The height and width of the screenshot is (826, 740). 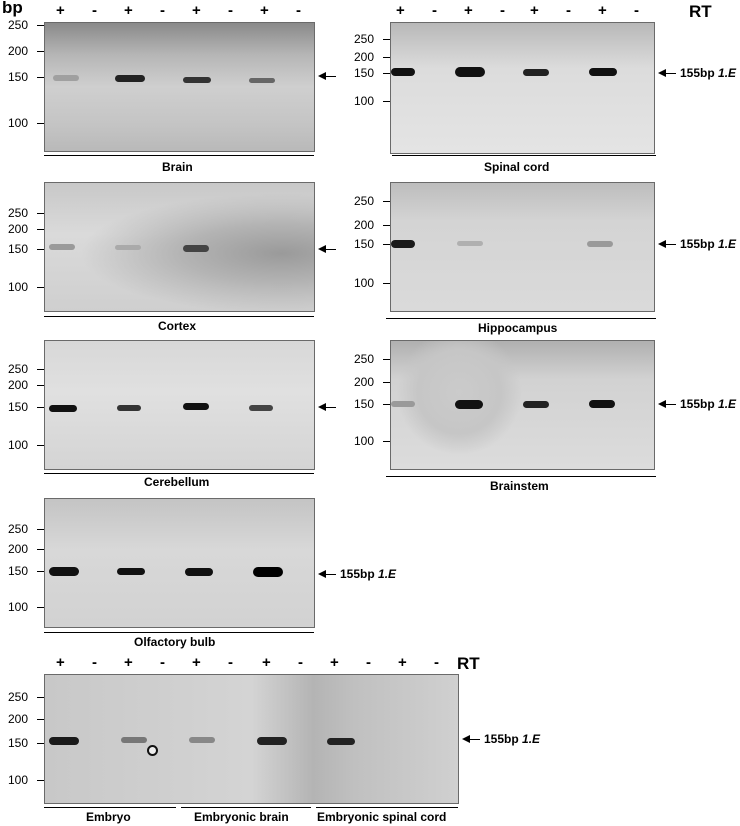 What do you see at coordinates (517, 167) in the screenshot?
I see `panel-label: Spinal cord` at bounding box center [517, 167].